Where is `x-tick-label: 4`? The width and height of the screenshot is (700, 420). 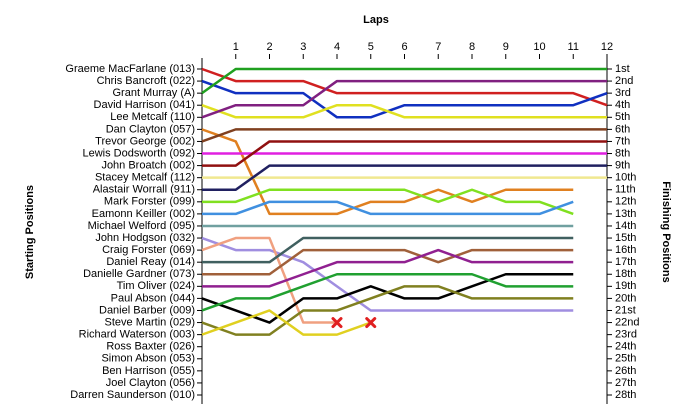
x-tick-label: 4 is located at coordinates (337, 47).